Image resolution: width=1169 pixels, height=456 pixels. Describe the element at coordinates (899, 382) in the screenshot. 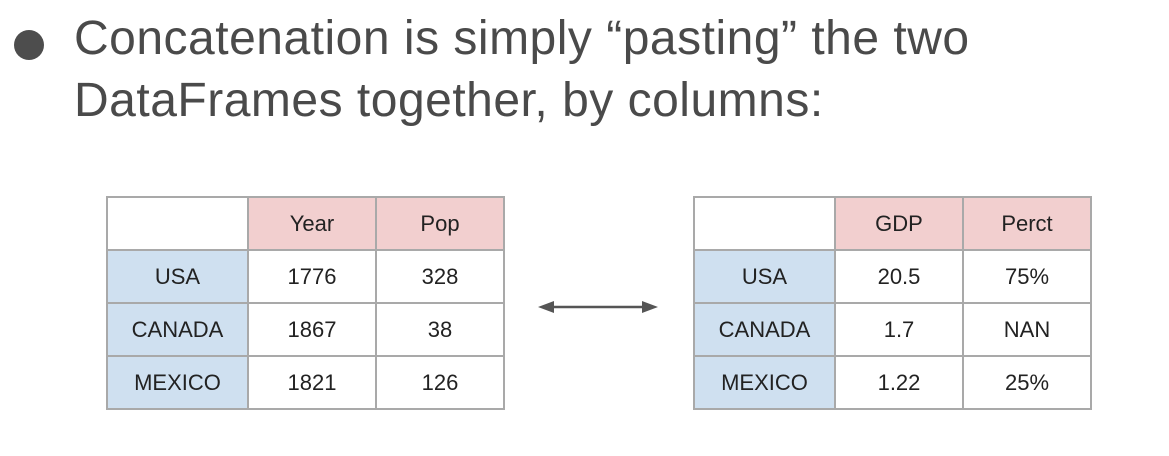

I see `table-cell: 1.22` at that location.